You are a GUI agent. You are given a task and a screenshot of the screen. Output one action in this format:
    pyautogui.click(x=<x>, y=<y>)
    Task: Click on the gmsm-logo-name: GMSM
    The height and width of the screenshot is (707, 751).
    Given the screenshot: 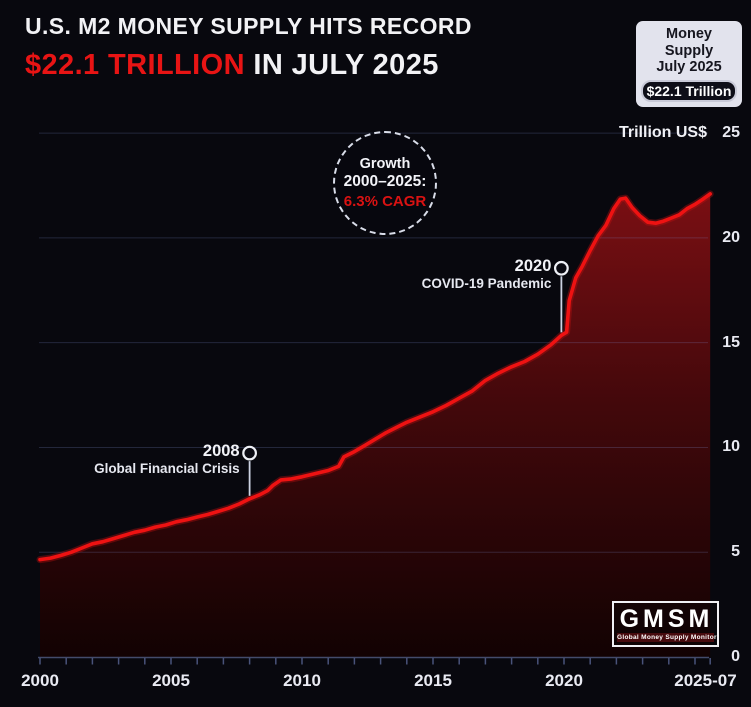 What is the action you would take?
    pyautogui.click(x=666, y=618)
    